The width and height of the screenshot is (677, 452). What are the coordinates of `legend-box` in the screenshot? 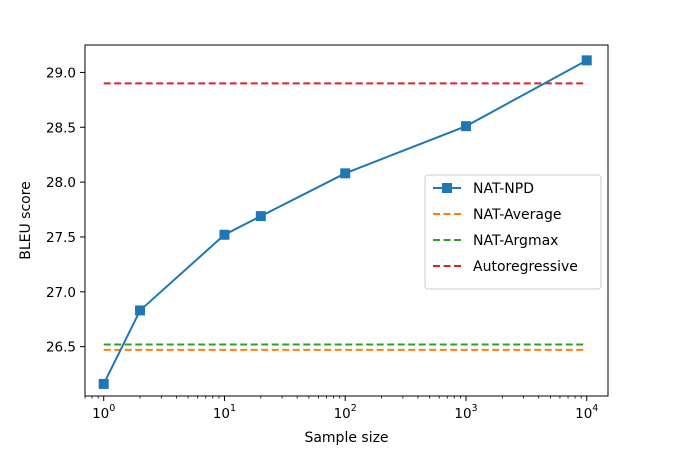 It's located at (513, 232).